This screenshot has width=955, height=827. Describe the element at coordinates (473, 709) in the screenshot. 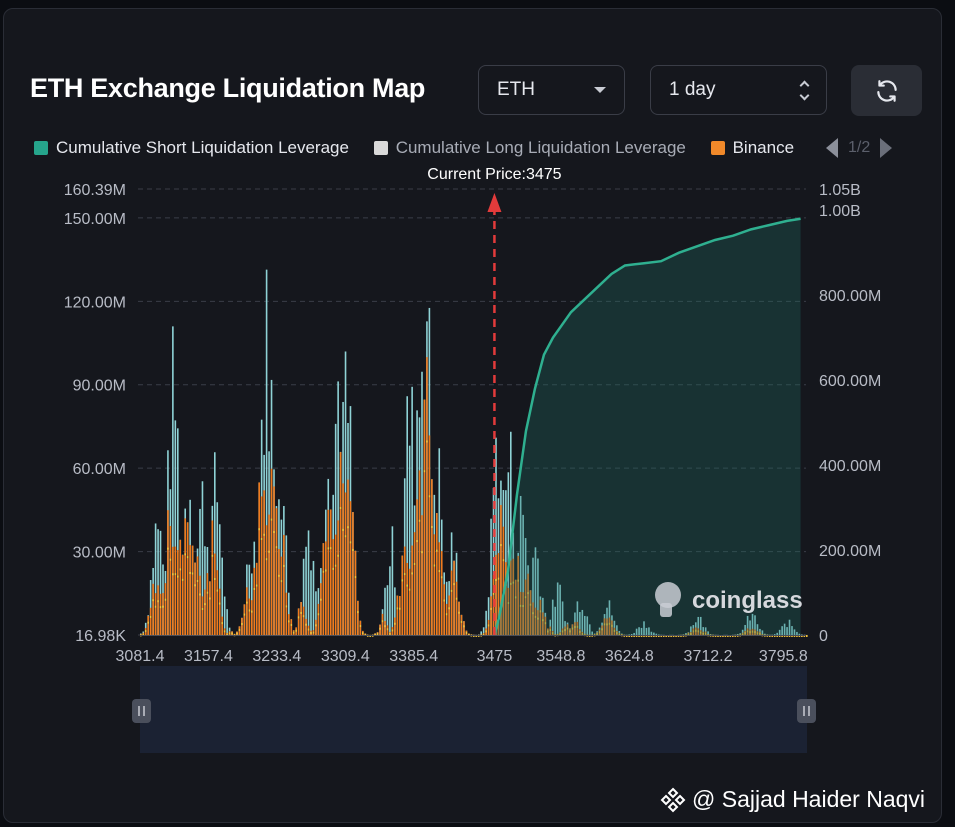

I see `range-slider-track` at that location.